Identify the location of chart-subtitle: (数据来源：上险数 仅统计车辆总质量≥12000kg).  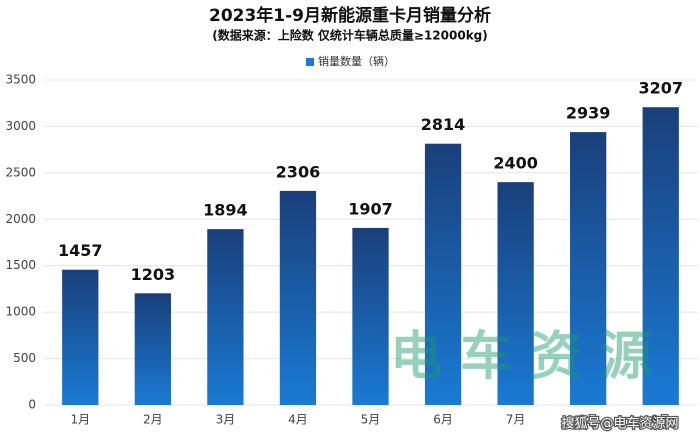
(350, 35).